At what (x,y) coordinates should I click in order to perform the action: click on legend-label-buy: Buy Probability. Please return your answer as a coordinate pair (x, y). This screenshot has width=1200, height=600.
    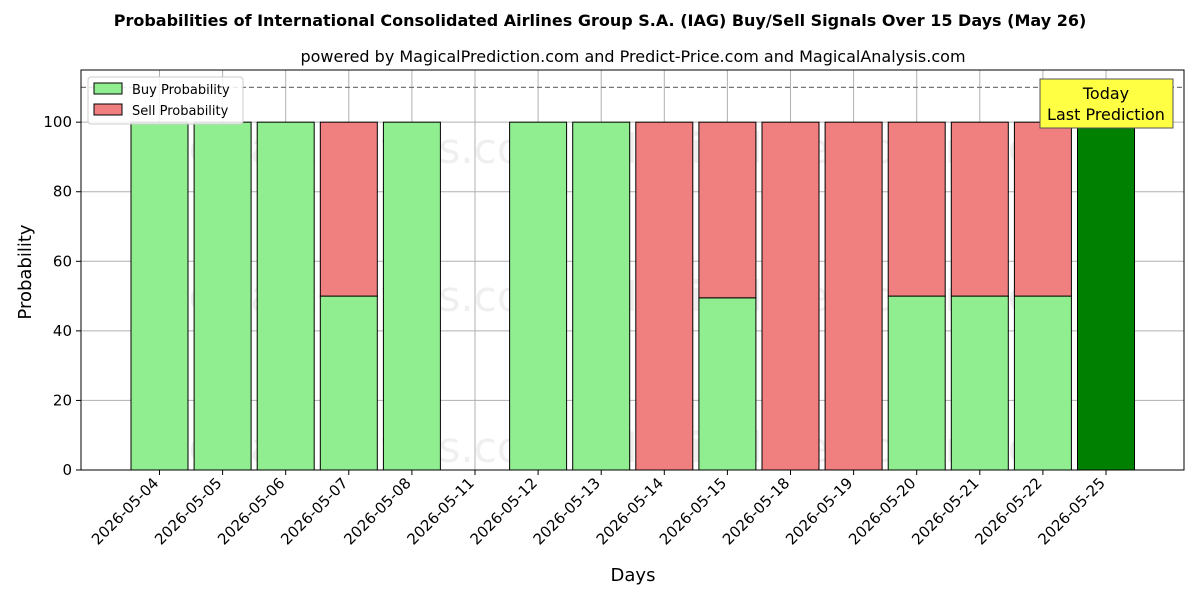
    Looking at the image, I should click on (181, 90).